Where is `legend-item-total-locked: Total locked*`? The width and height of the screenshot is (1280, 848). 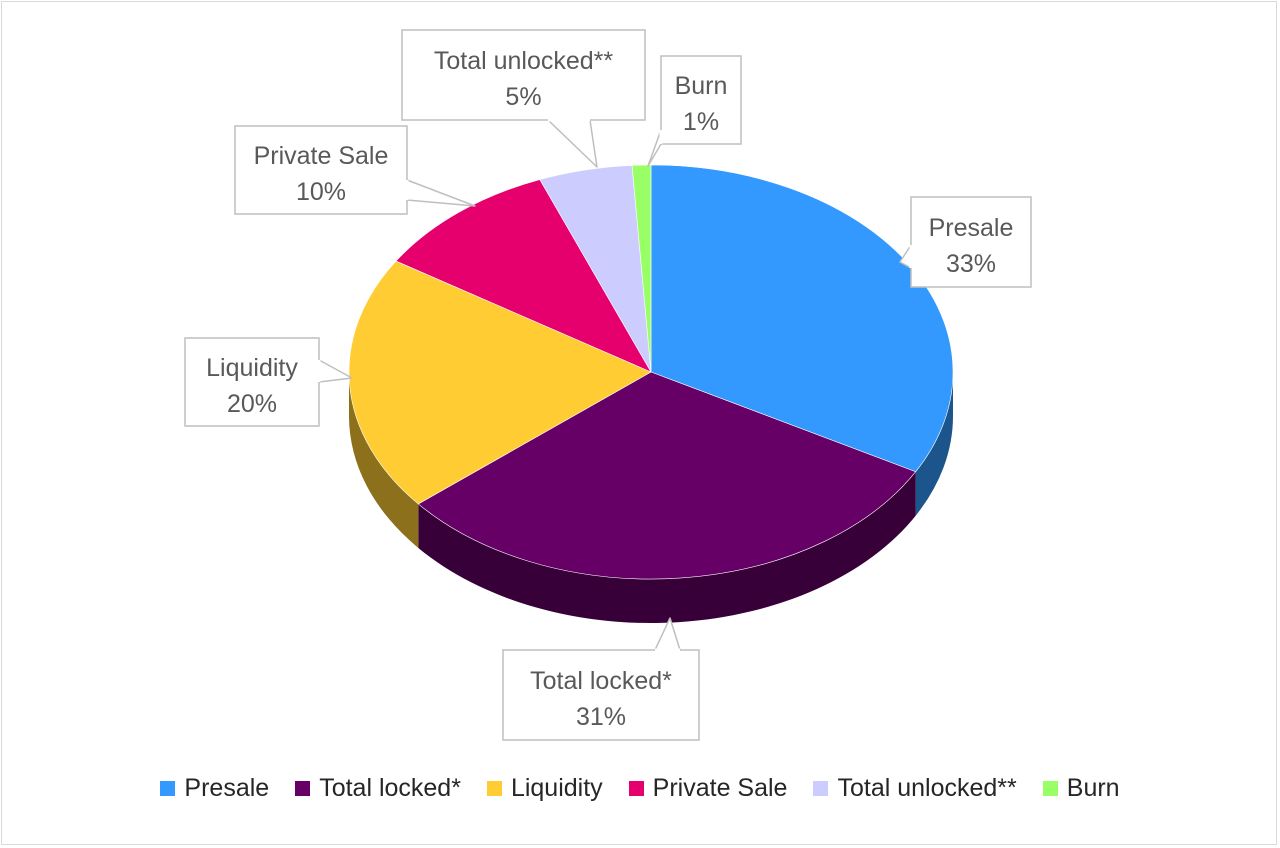
legend-item-total-locked: Total locked* is located at coordinates (378, 788).